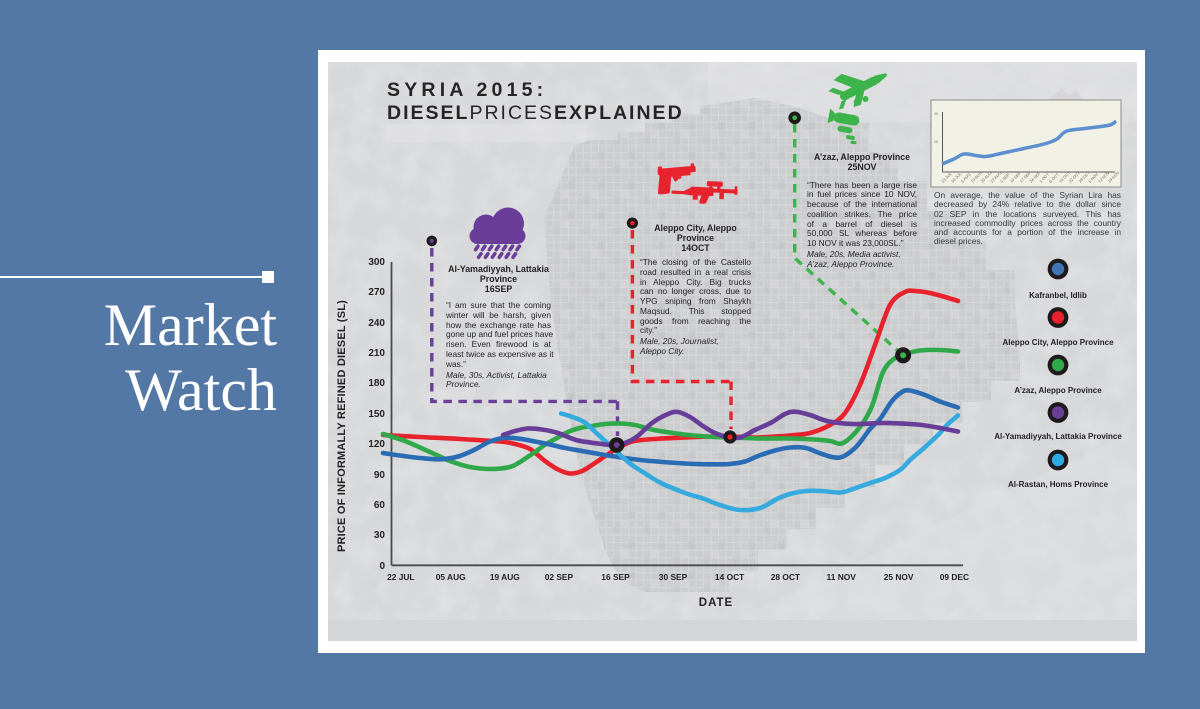 This screenshot has width=1200, height=709. I want to click on svg-text: 3 SEP, so click(1005, 178).